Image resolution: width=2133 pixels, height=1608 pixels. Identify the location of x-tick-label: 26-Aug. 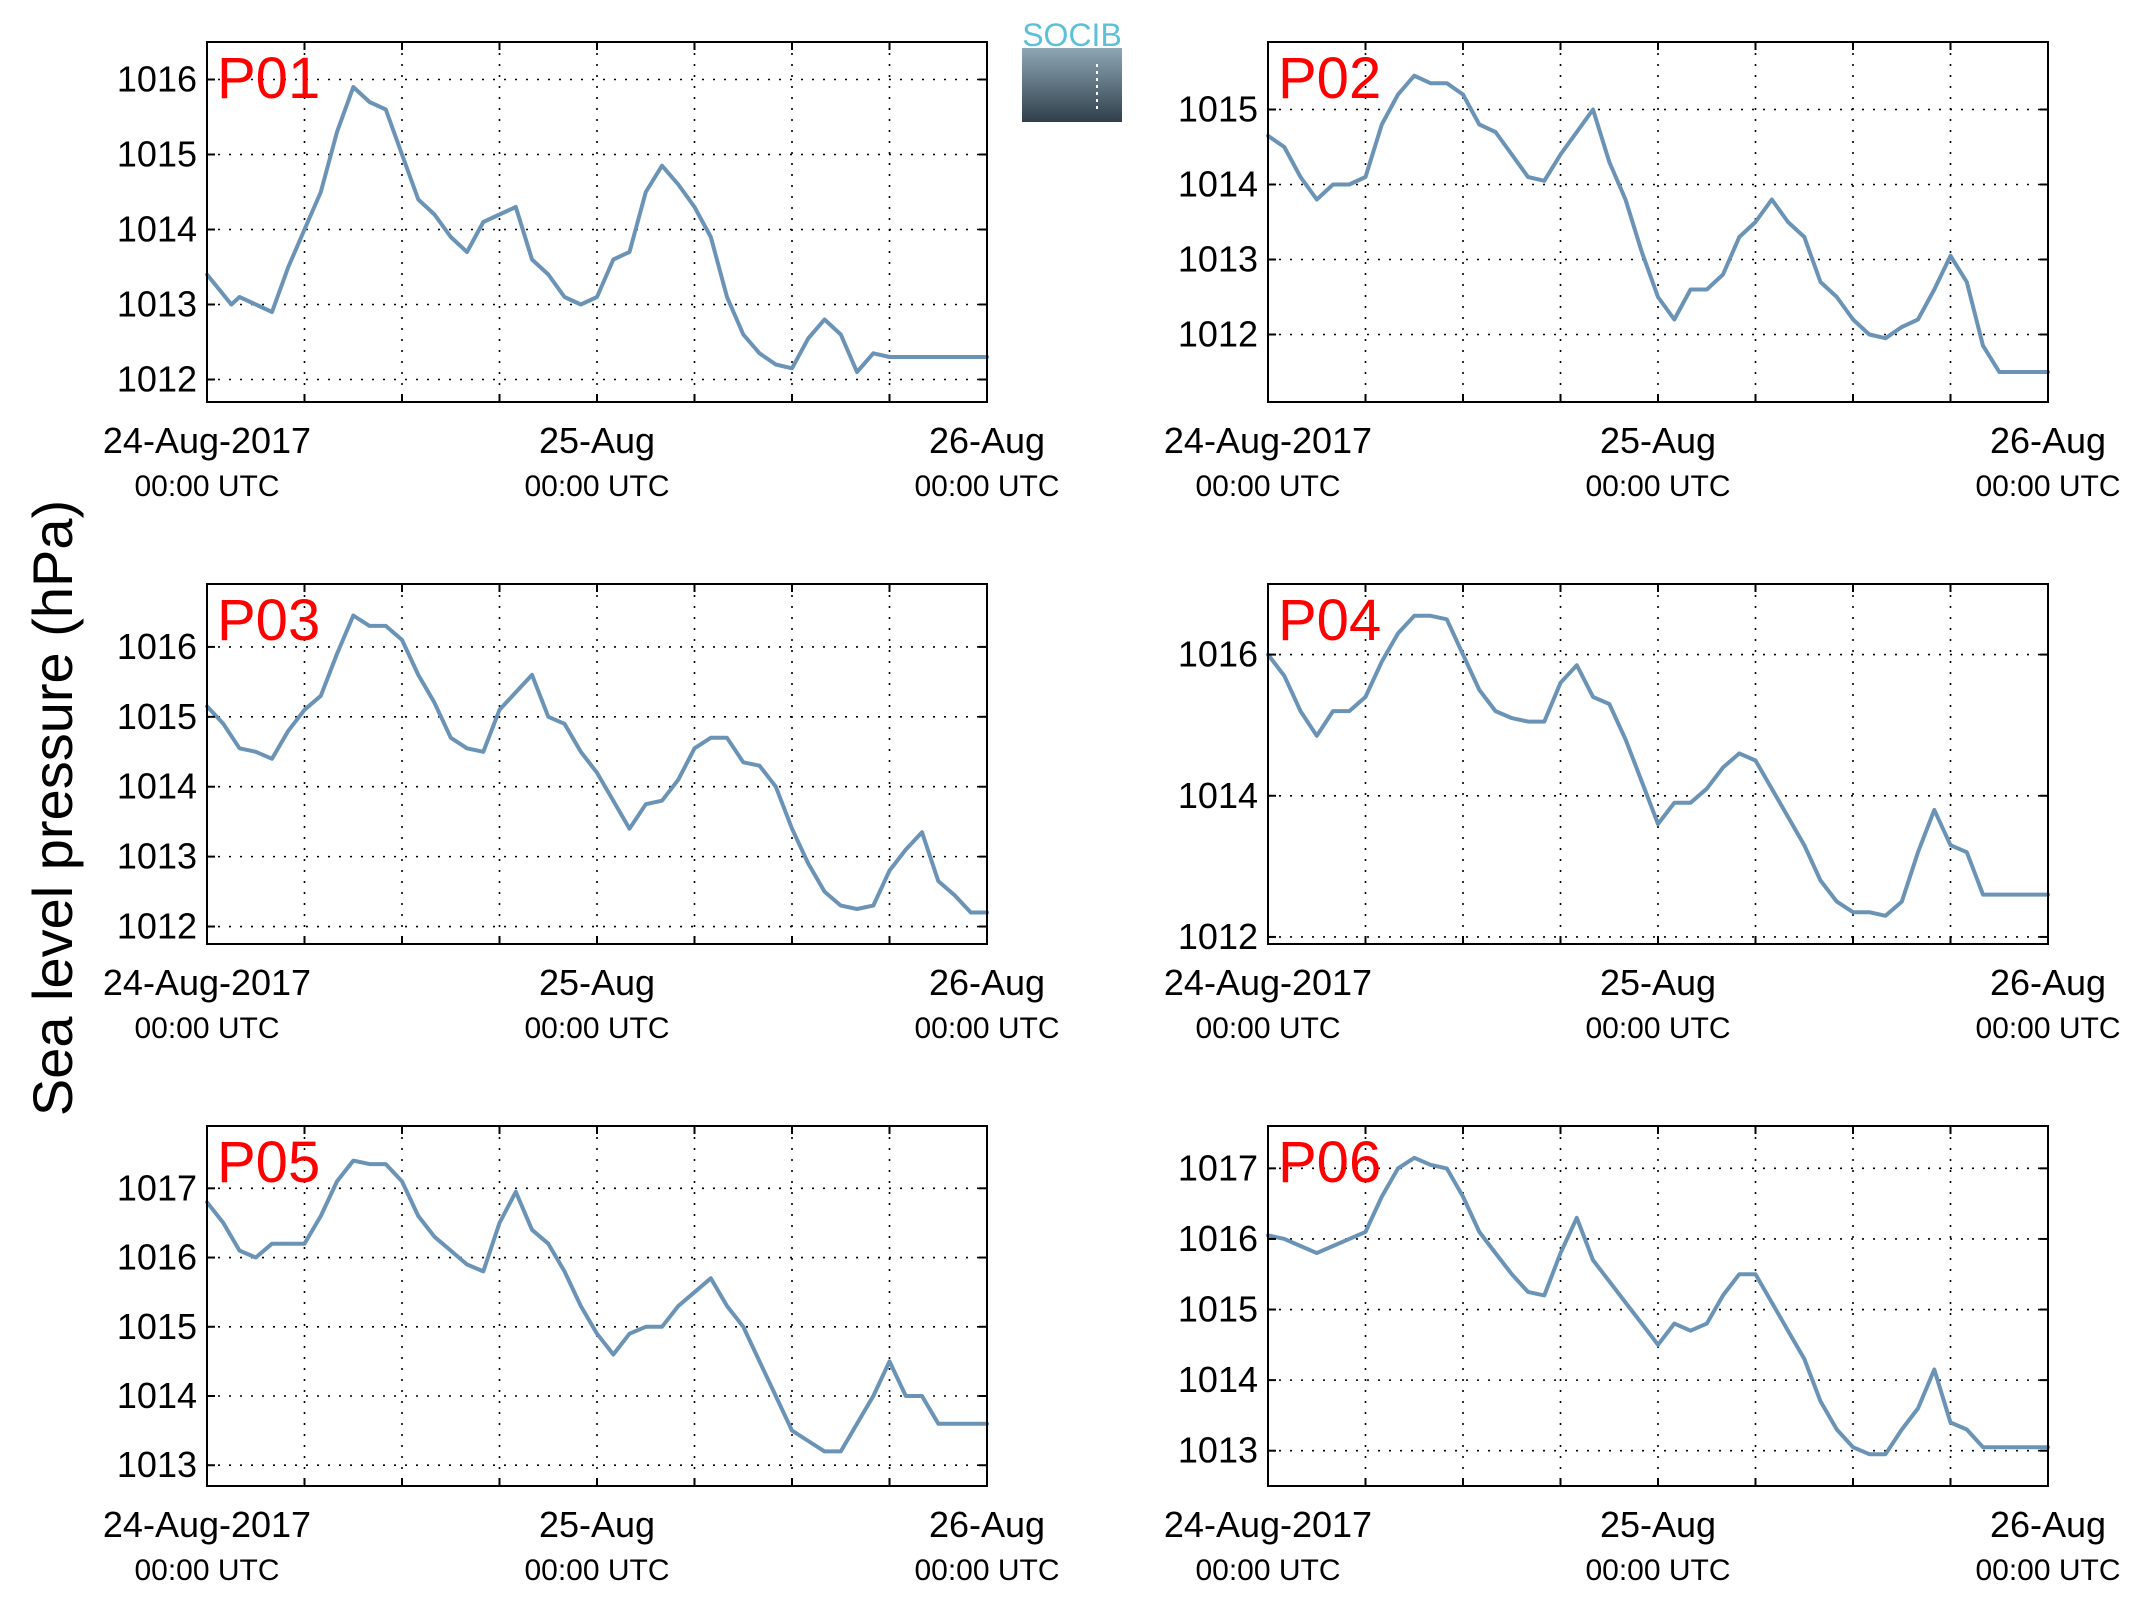
(2048, 440).